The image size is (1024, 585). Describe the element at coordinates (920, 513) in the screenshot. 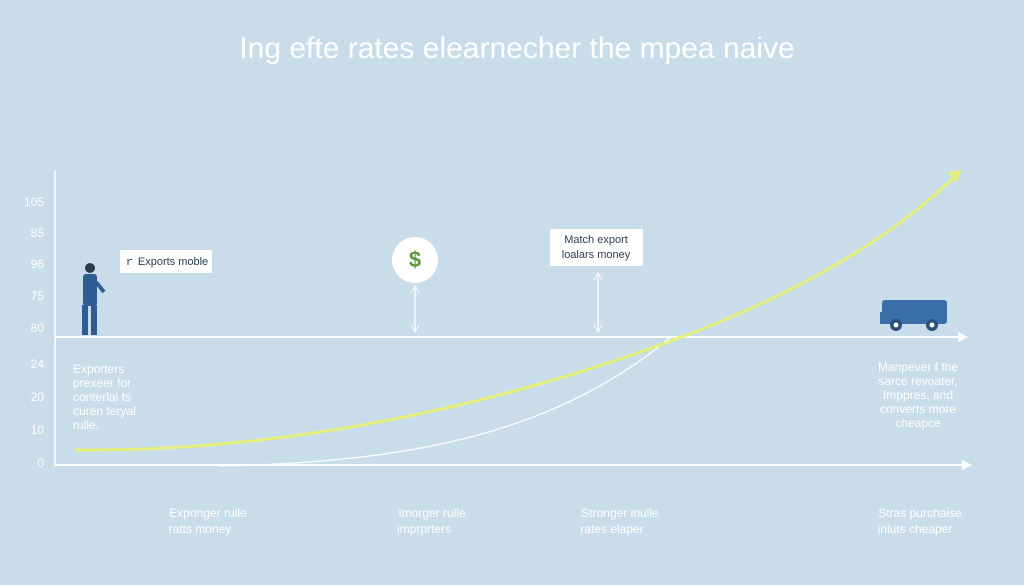

I see `caption: Stras purchaise` at that location.